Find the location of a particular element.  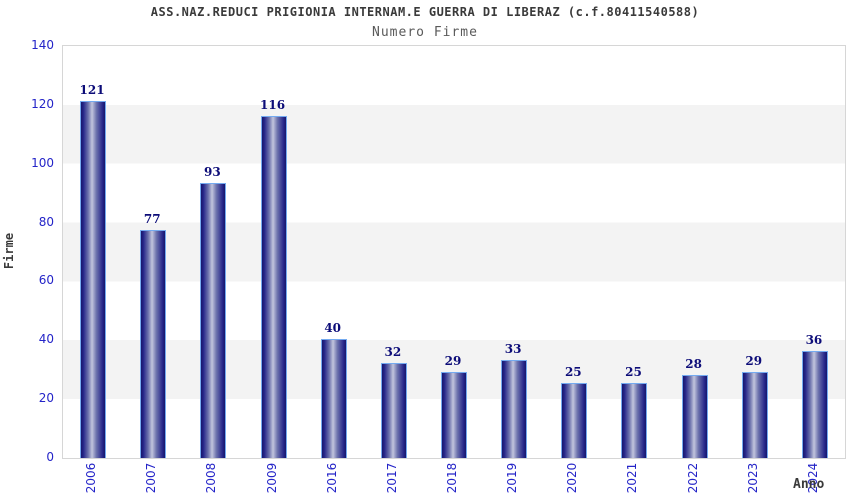

y-tick-label: 80 is located at coordinates (46, 221).